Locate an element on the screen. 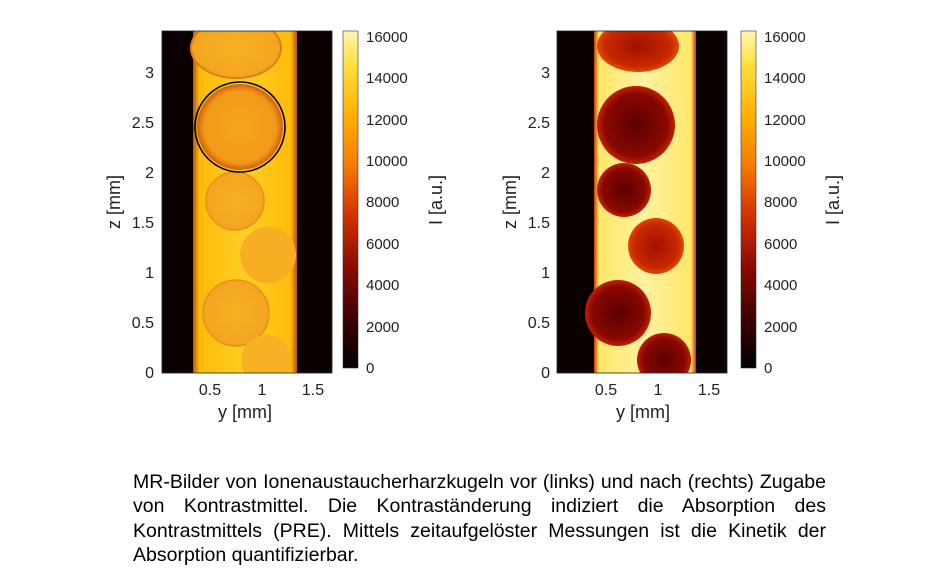 This screenshot has height=574, width=939. left-axes-frame is located at coordinates (247, 202).